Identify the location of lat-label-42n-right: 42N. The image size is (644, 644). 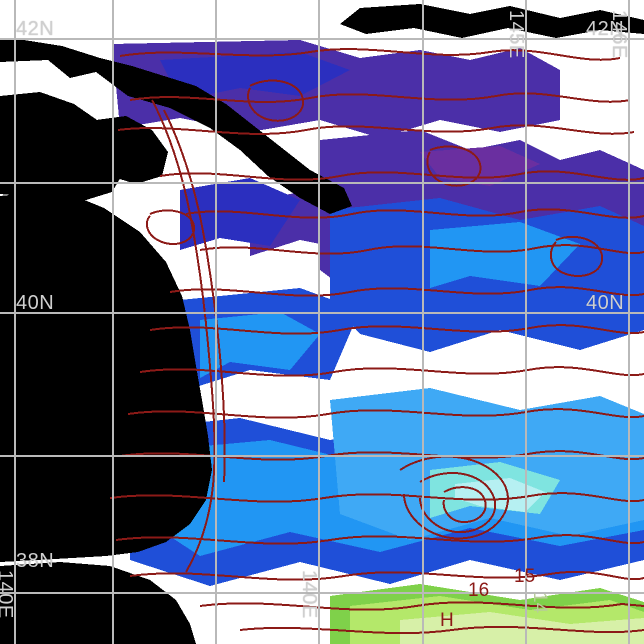
(605, 29).